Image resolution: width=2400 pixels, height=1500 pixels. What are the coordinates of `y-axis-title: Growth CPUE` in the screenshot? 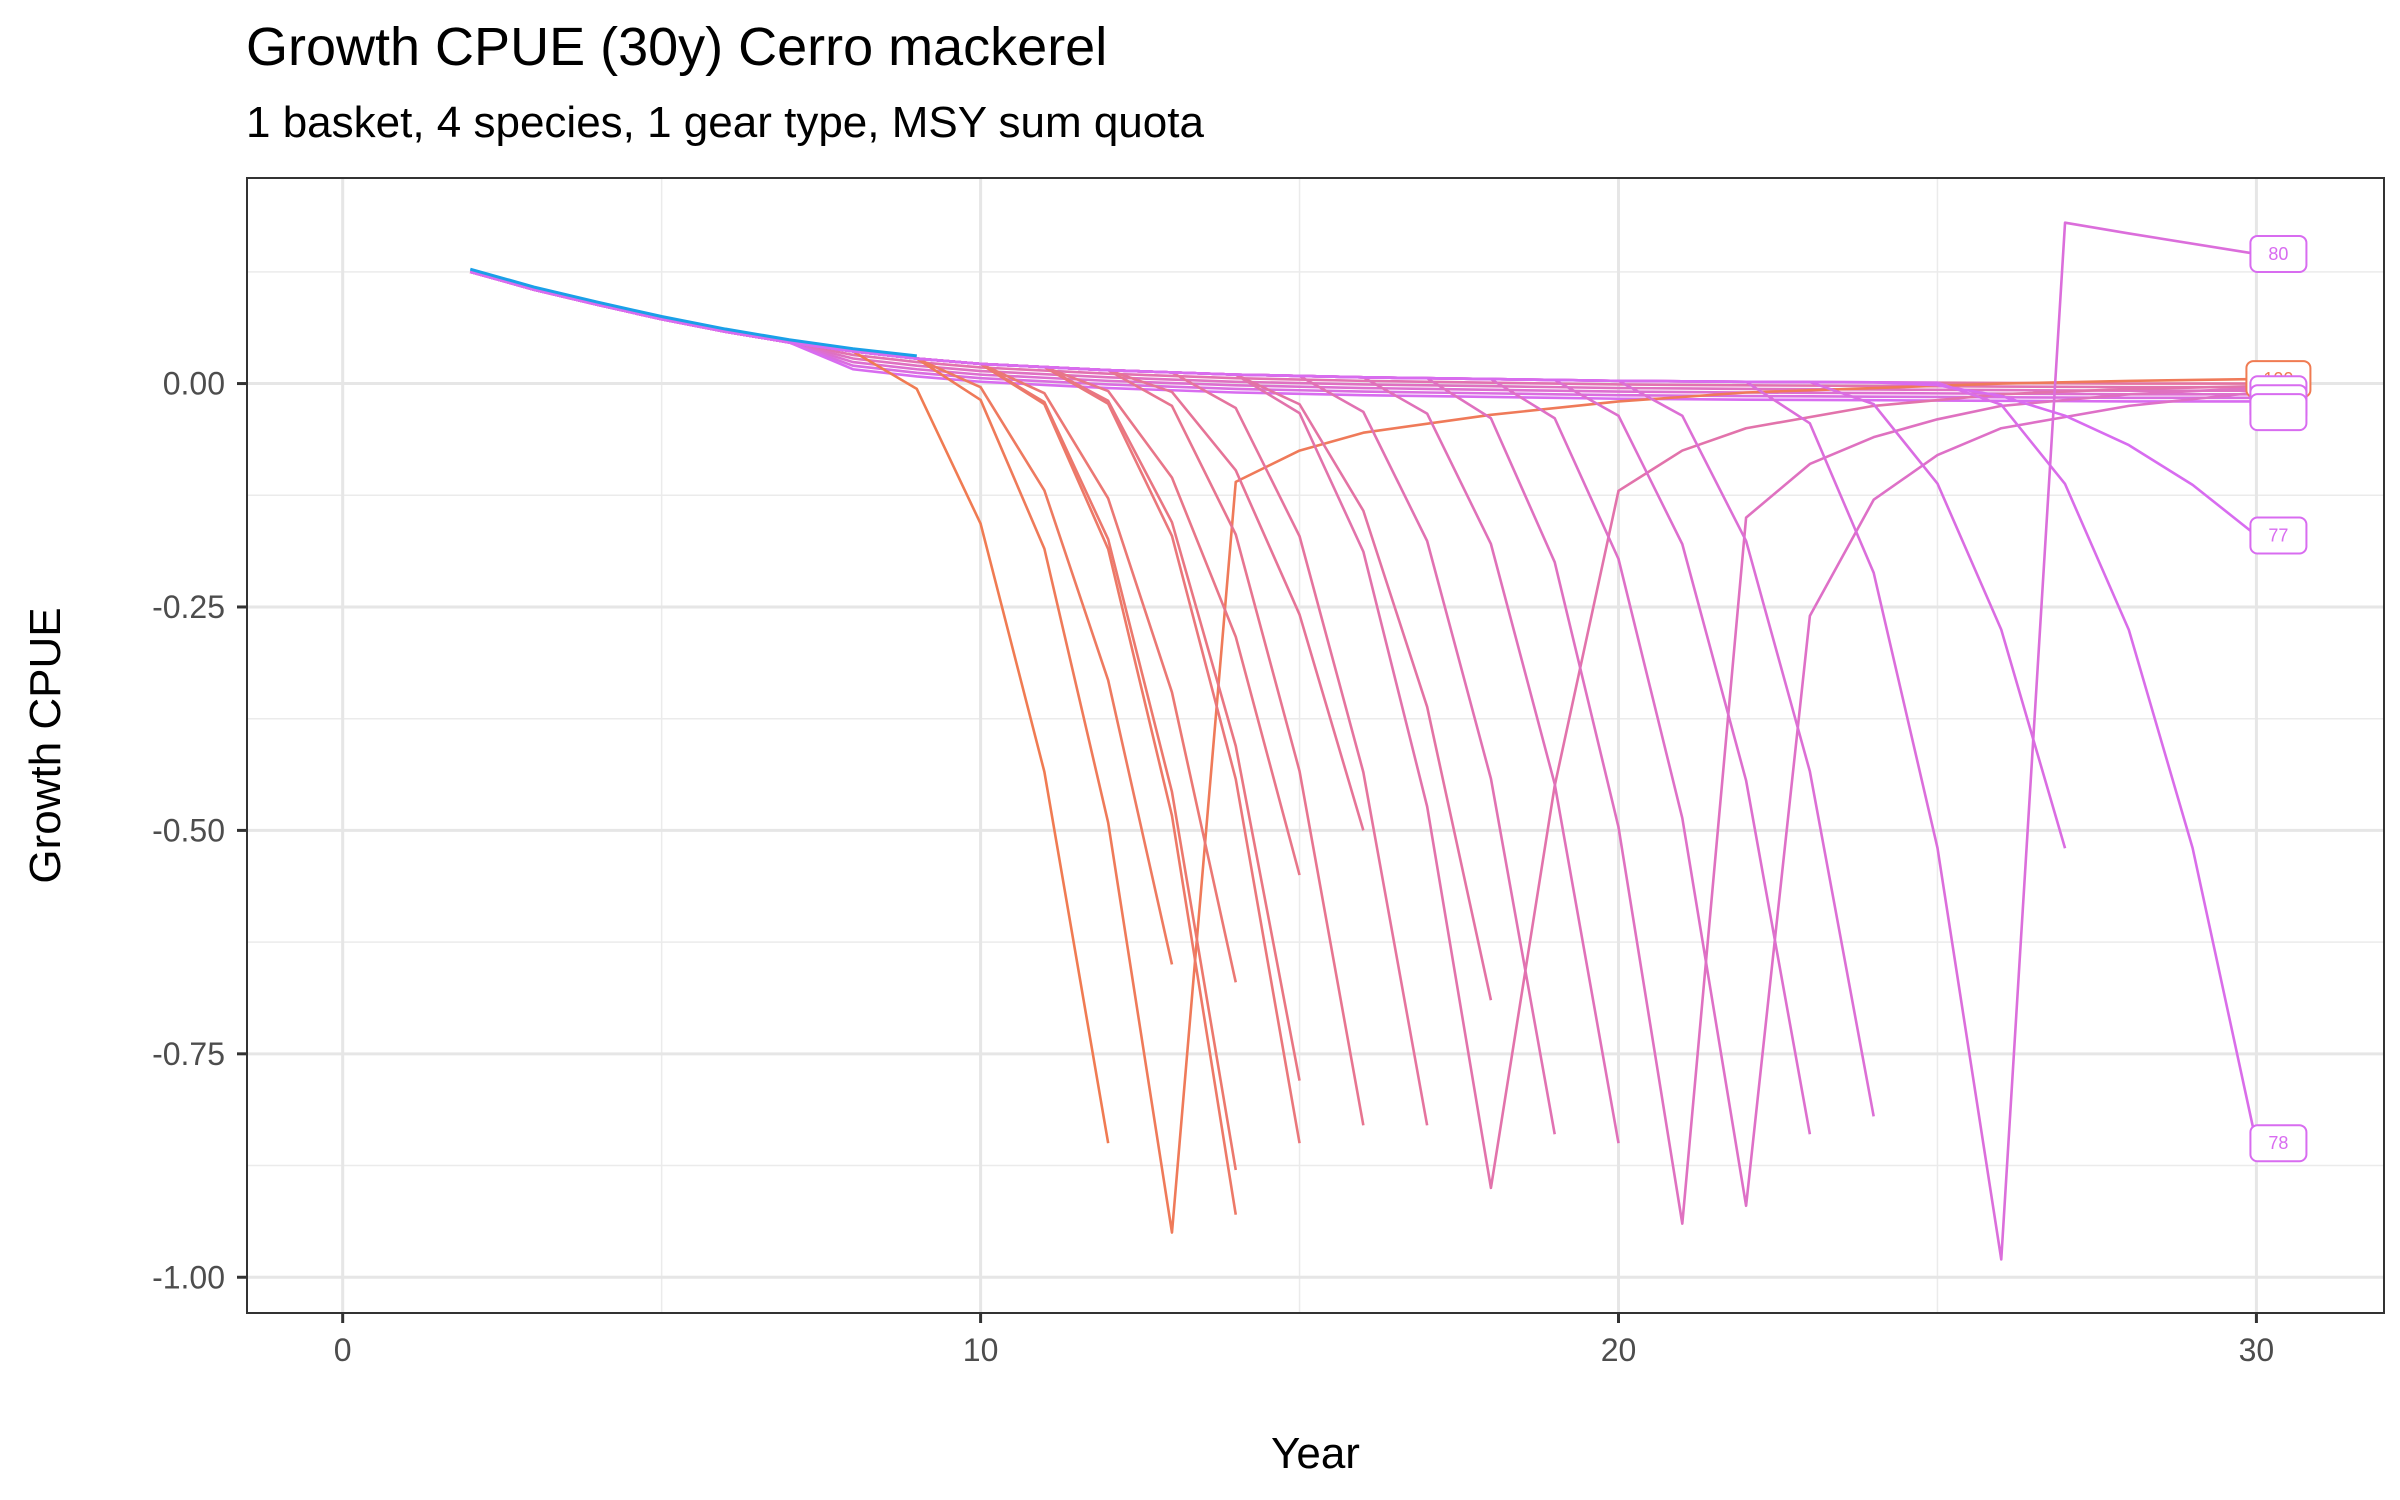 It's located at (45, 745).